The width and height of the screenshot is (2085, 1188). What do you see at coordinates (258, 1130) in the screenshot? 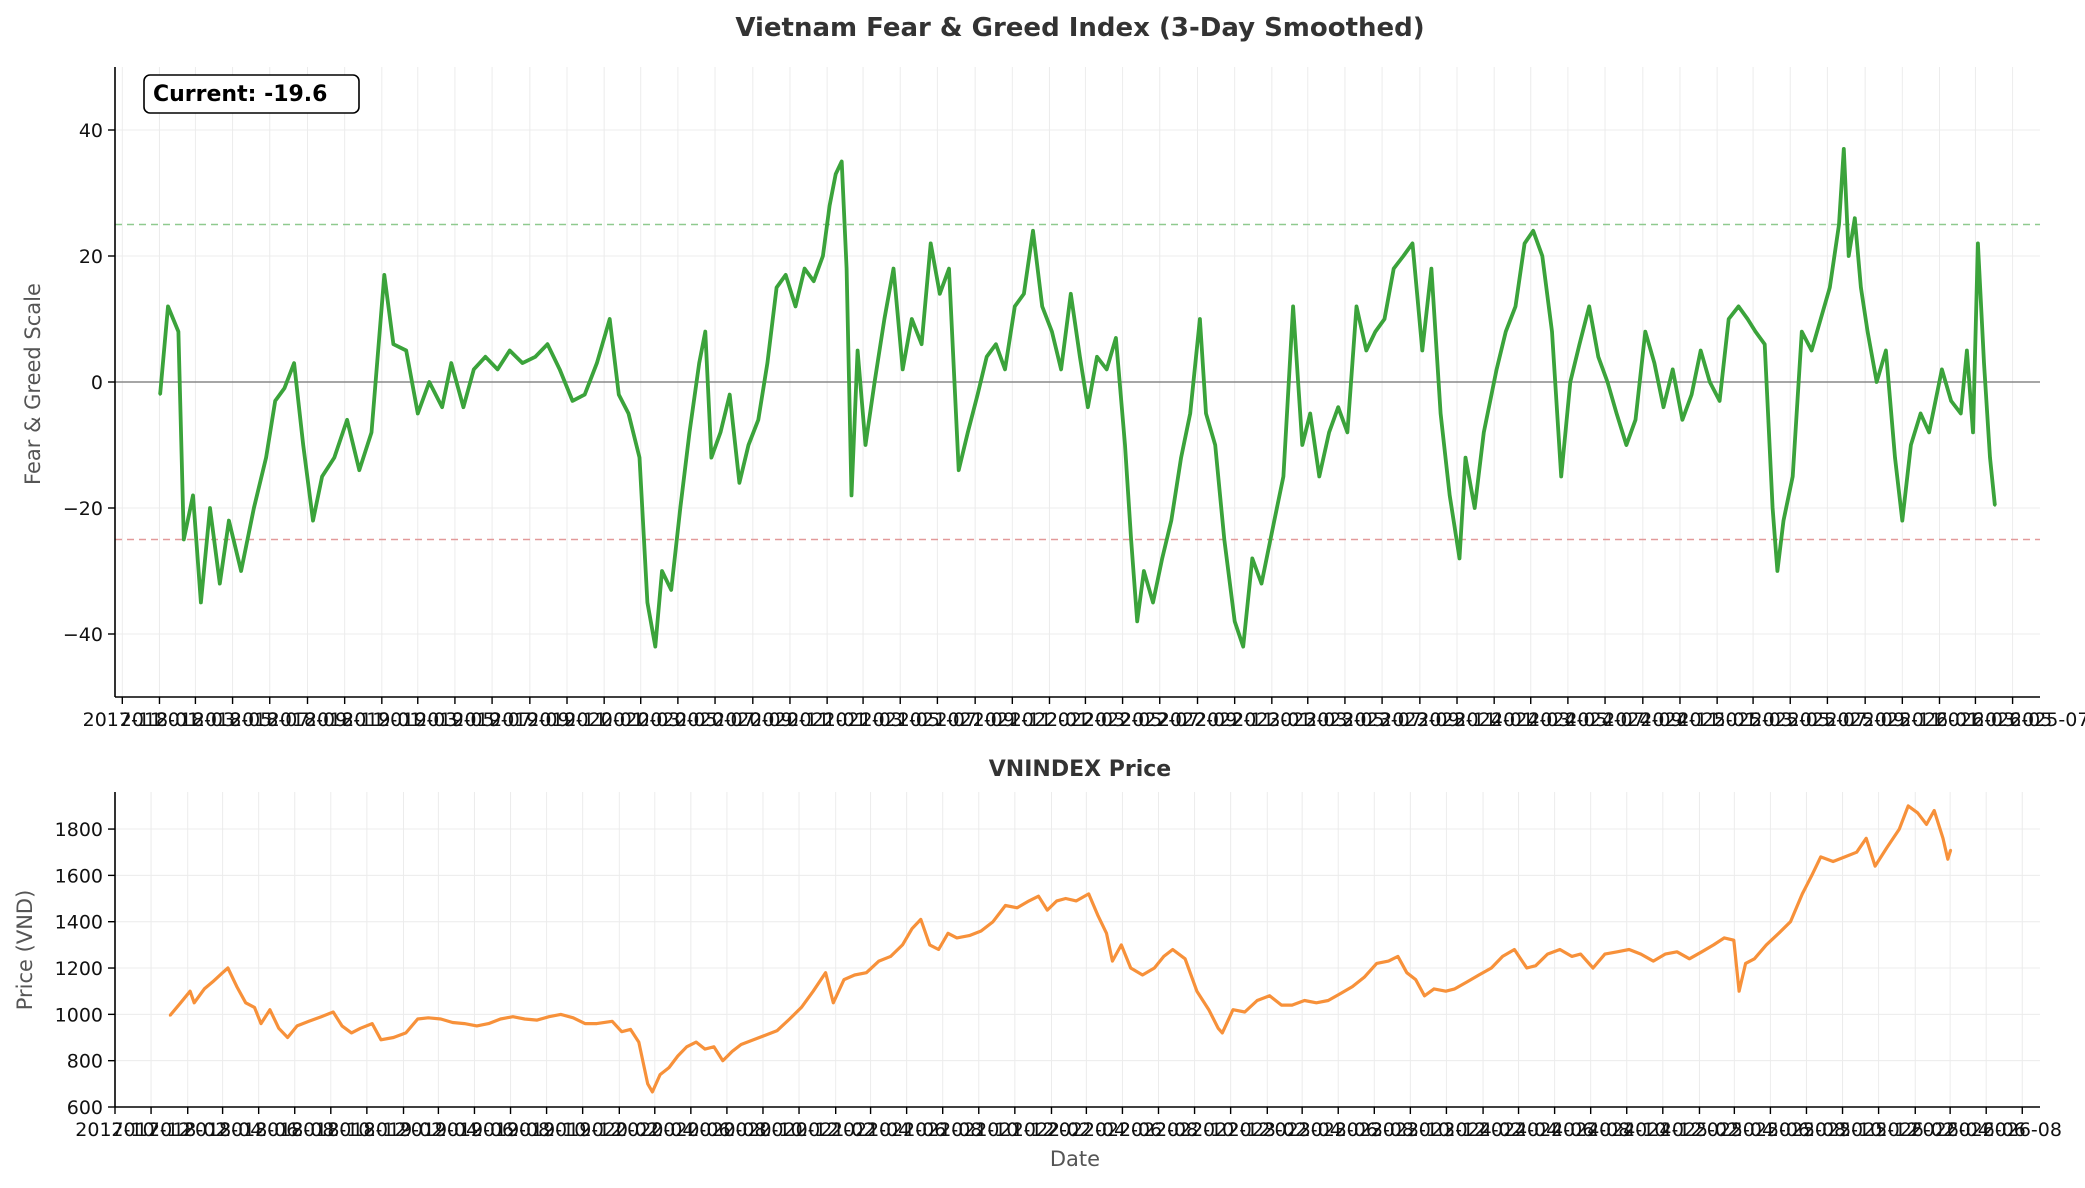
I see `x-tick-label: 2018-06` at bounding box center [258, 1130].